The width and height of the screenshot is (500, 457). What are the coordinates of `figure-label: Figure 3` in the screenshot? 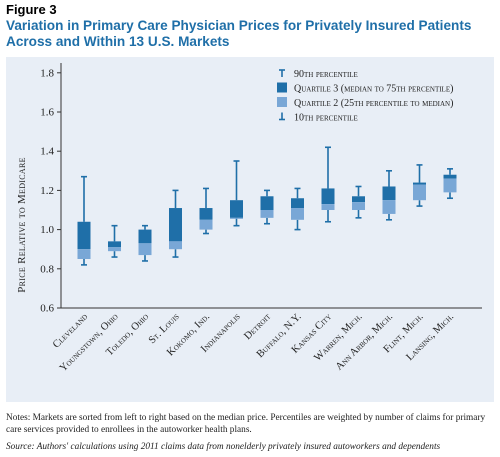 It's located at (31, 9).